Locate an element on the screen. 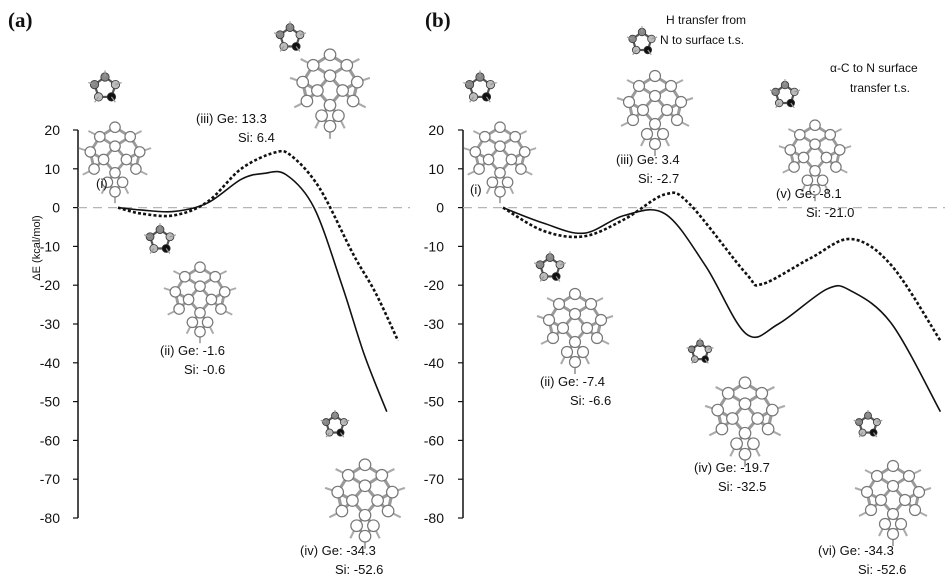 This screenshot has height=575, width=947. label-b-iii-si: Si: -2.7 is located at coordinates (658, 178).